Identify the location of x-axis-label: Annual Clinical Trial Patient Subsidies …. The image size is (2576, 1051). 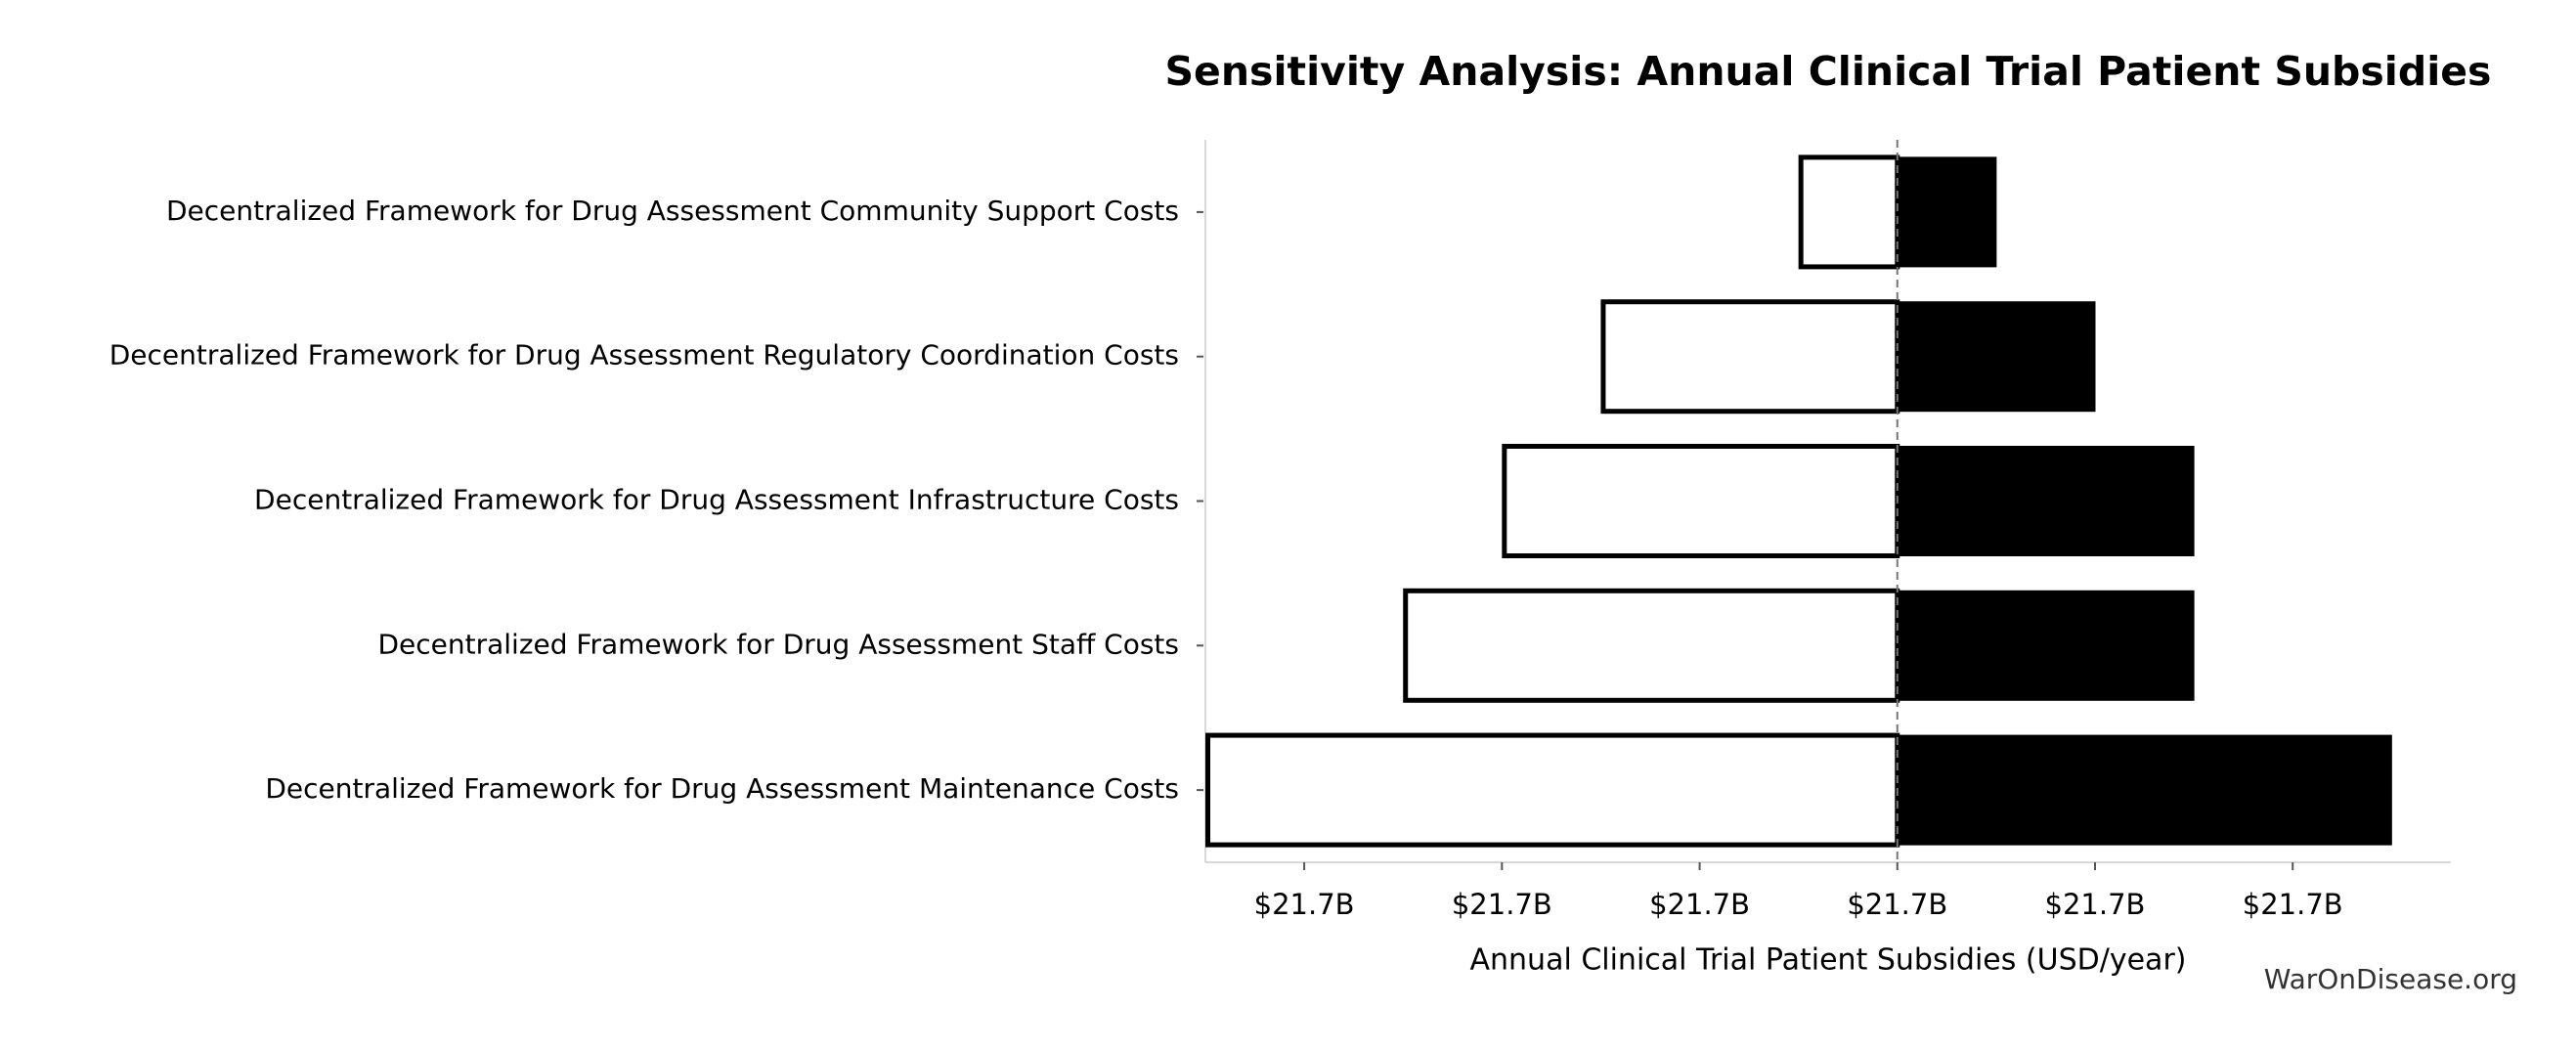
(1828, 960).